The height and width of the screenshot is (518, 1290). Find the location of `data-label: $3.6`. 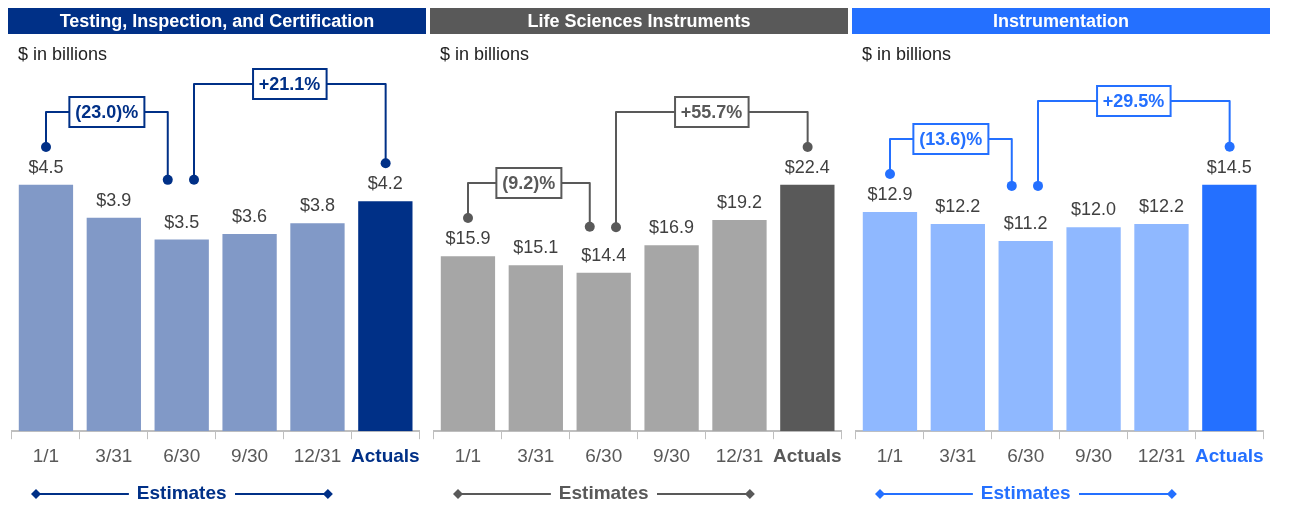

data-label: $3.6 is located at coordinates (250, 216).